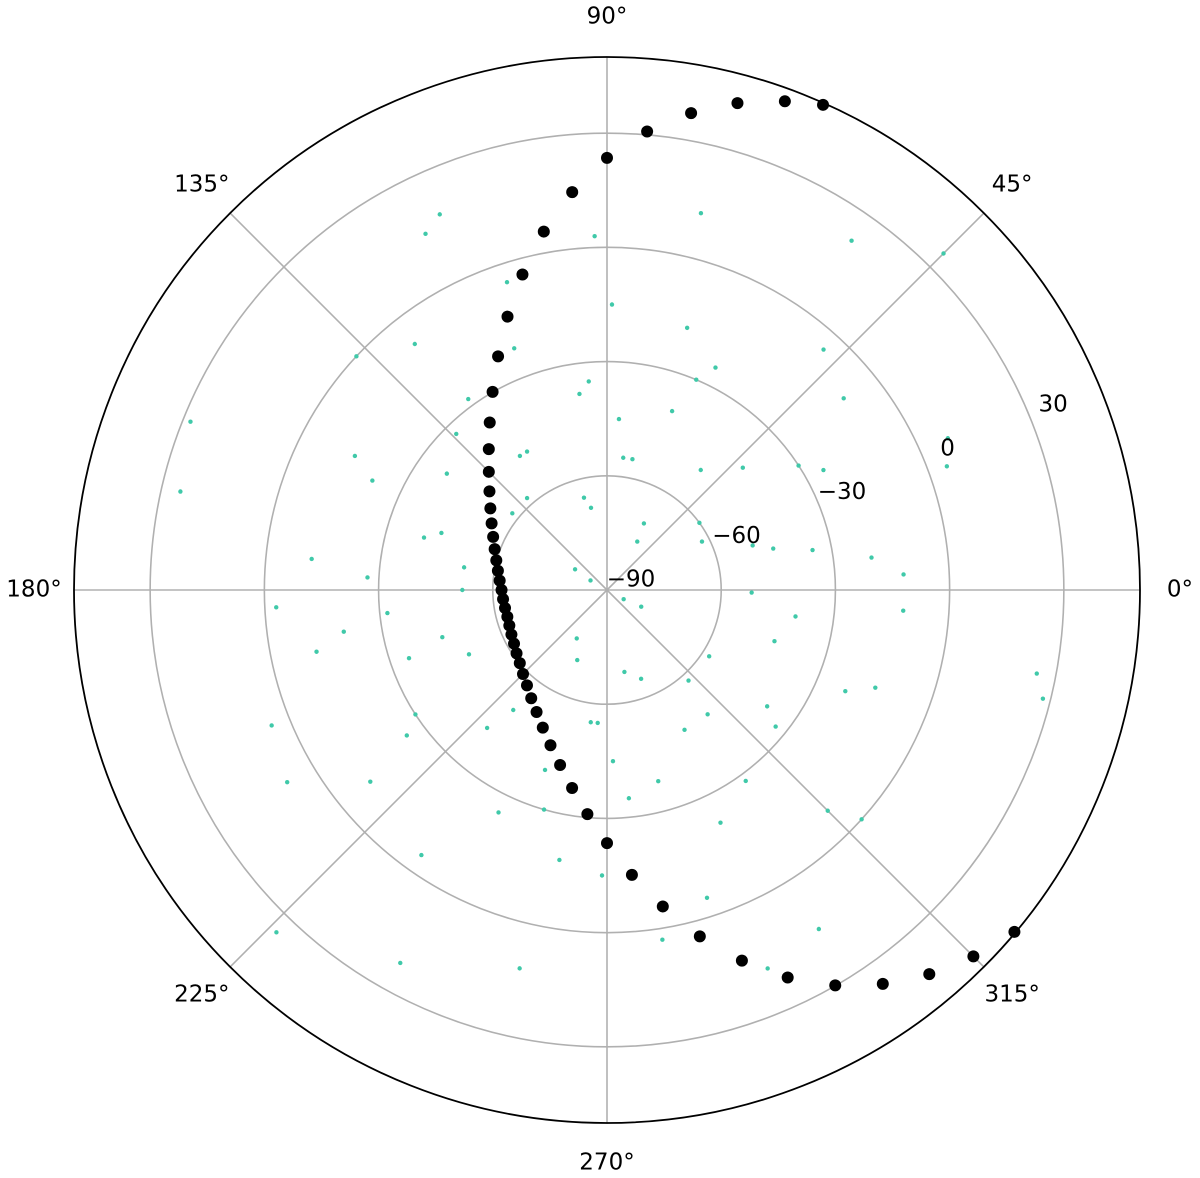 Image resolution: width=1200 pixels, height=1178 pixels. What do you see at coordinates (842, 492) in the screenshot?
I see `r-tick-label: −30` at bounding box center [842, 492].